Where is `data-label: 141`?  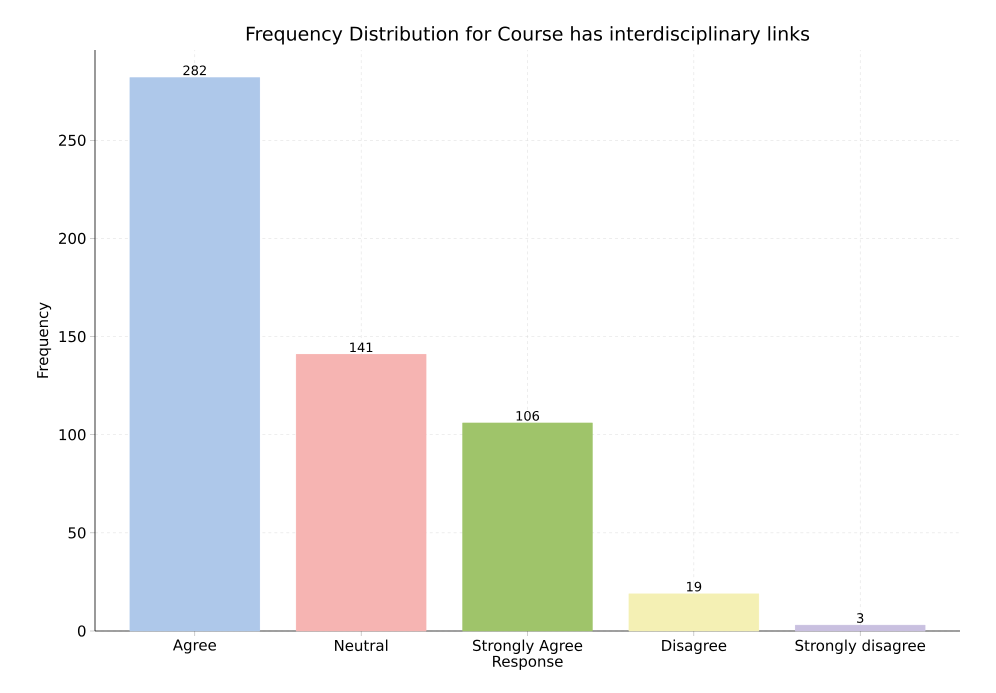 data-label: 141 is located at coordinates (361, 347).